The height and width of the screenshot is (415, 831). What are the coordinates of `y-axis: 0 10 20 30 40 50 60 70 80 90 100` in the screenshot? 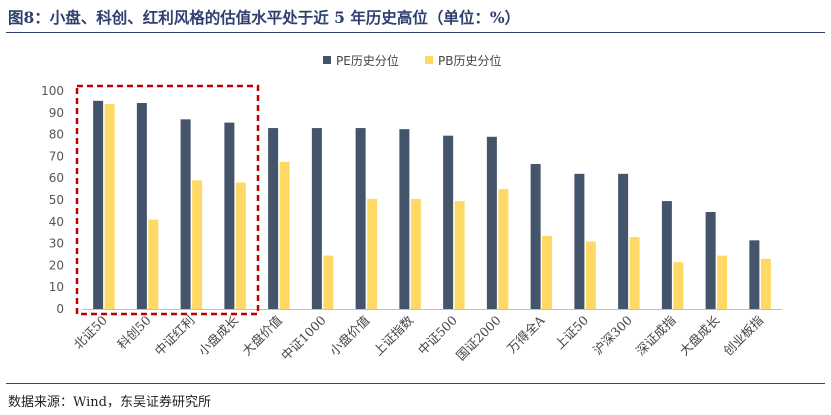 It's located at (52, 200).